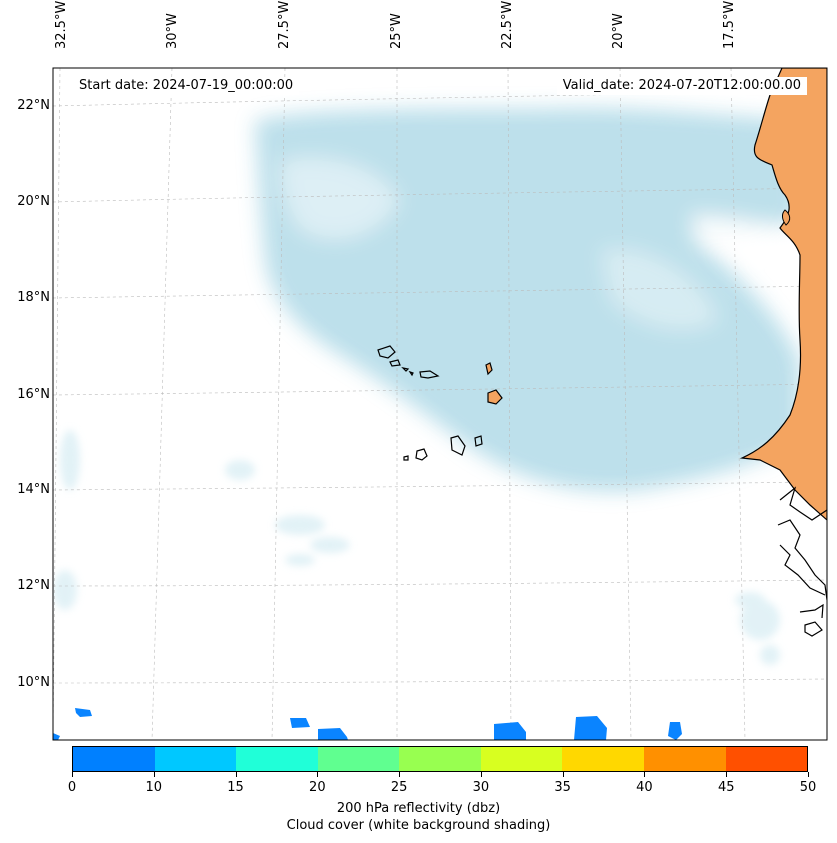  I want to click on cape-verde-islands, so click(440, 403).